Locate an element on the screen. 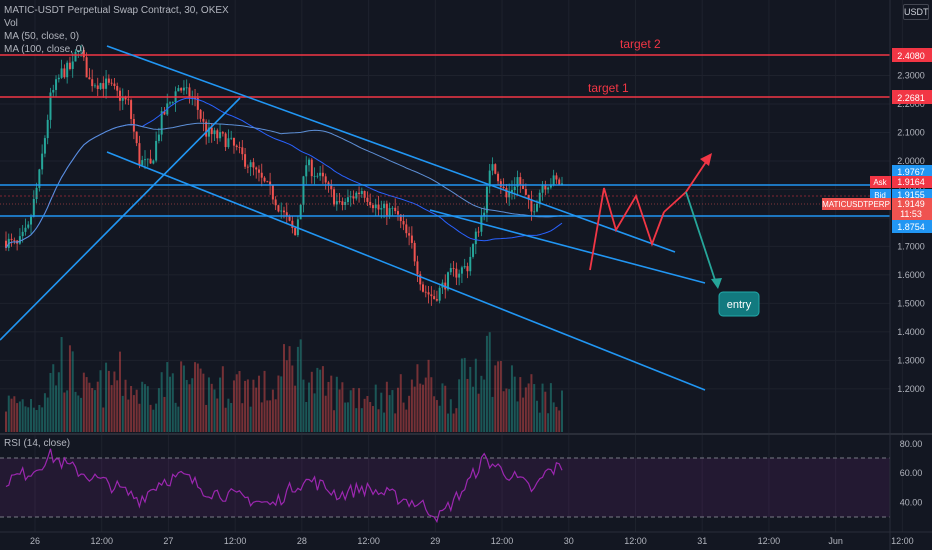  time-tick-label: 27 is located at coordinates (168, 541).